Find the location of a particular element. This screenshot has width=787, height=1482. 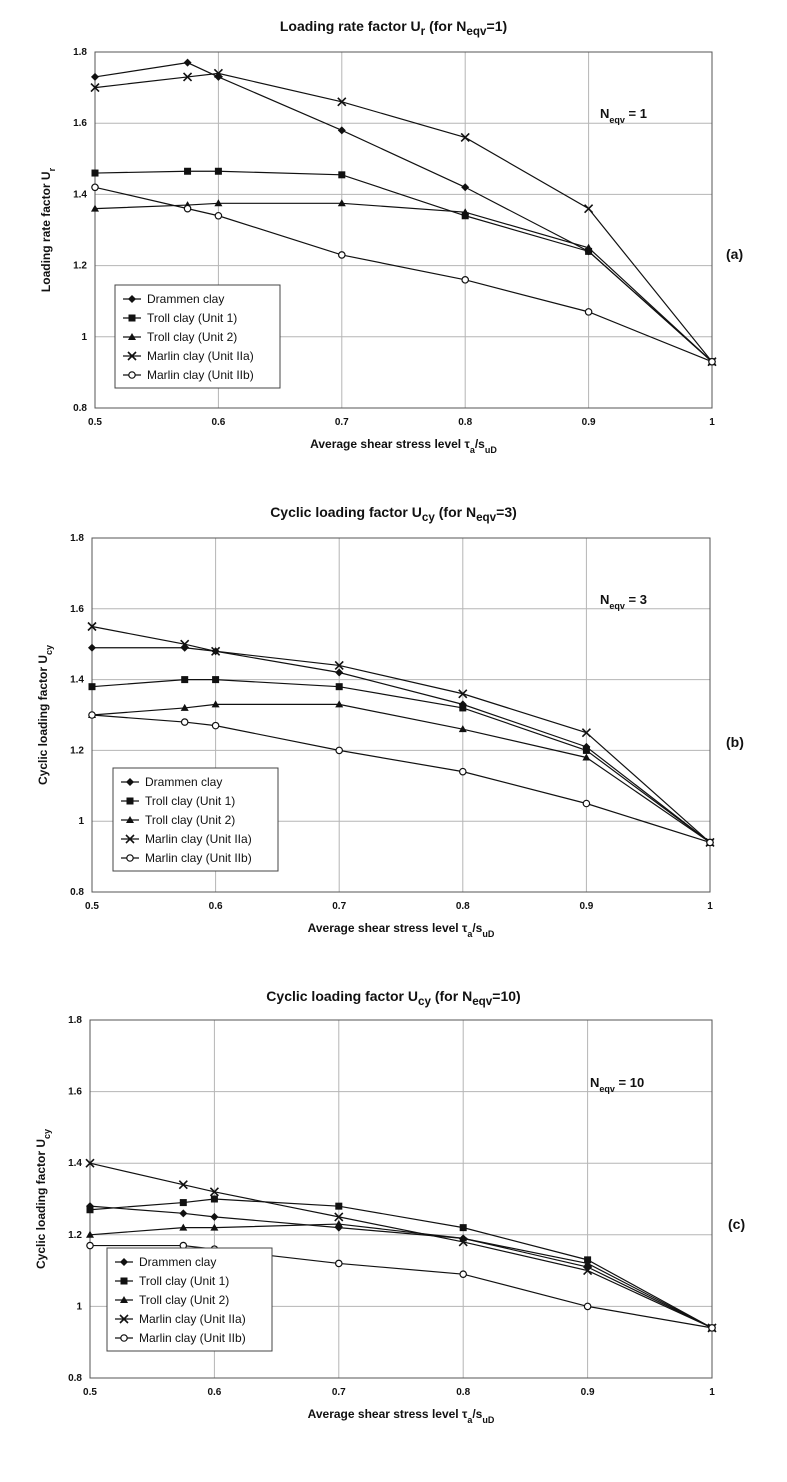

y-axis-label: Loading rate factor Ur is located at coordinates (48, 229).